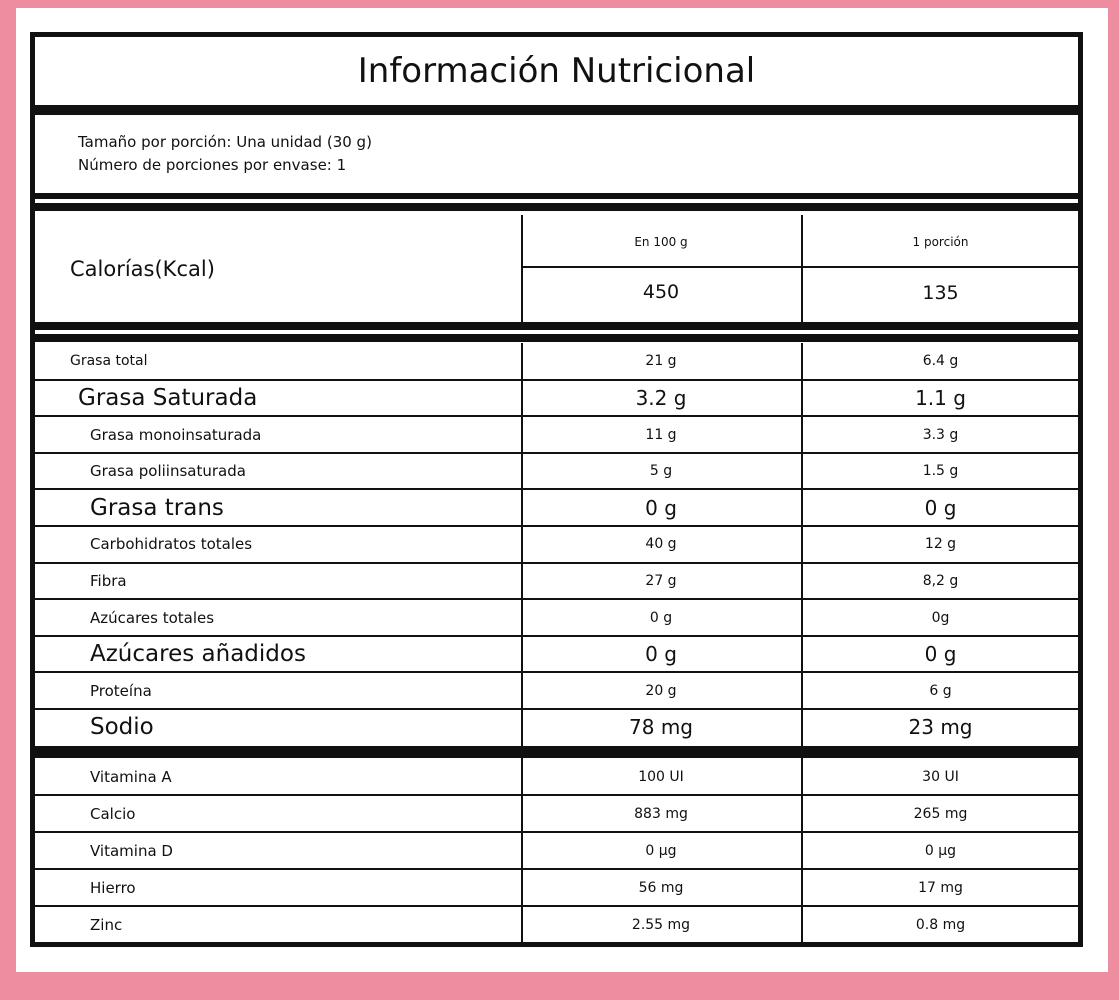 The height and width of the screenshot is (1000, 1119). I want to click on per-100g-value: 11 g, so click(661, 434).